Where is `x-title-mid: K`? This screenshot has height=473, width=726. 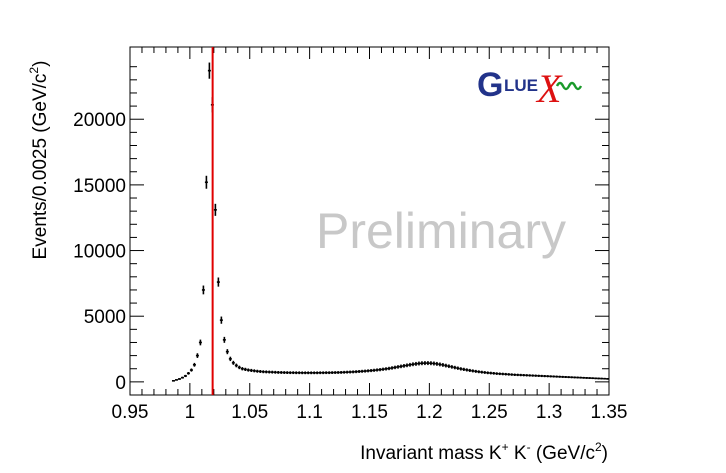 x-title-mid: K is located at coordinates (518, 453).